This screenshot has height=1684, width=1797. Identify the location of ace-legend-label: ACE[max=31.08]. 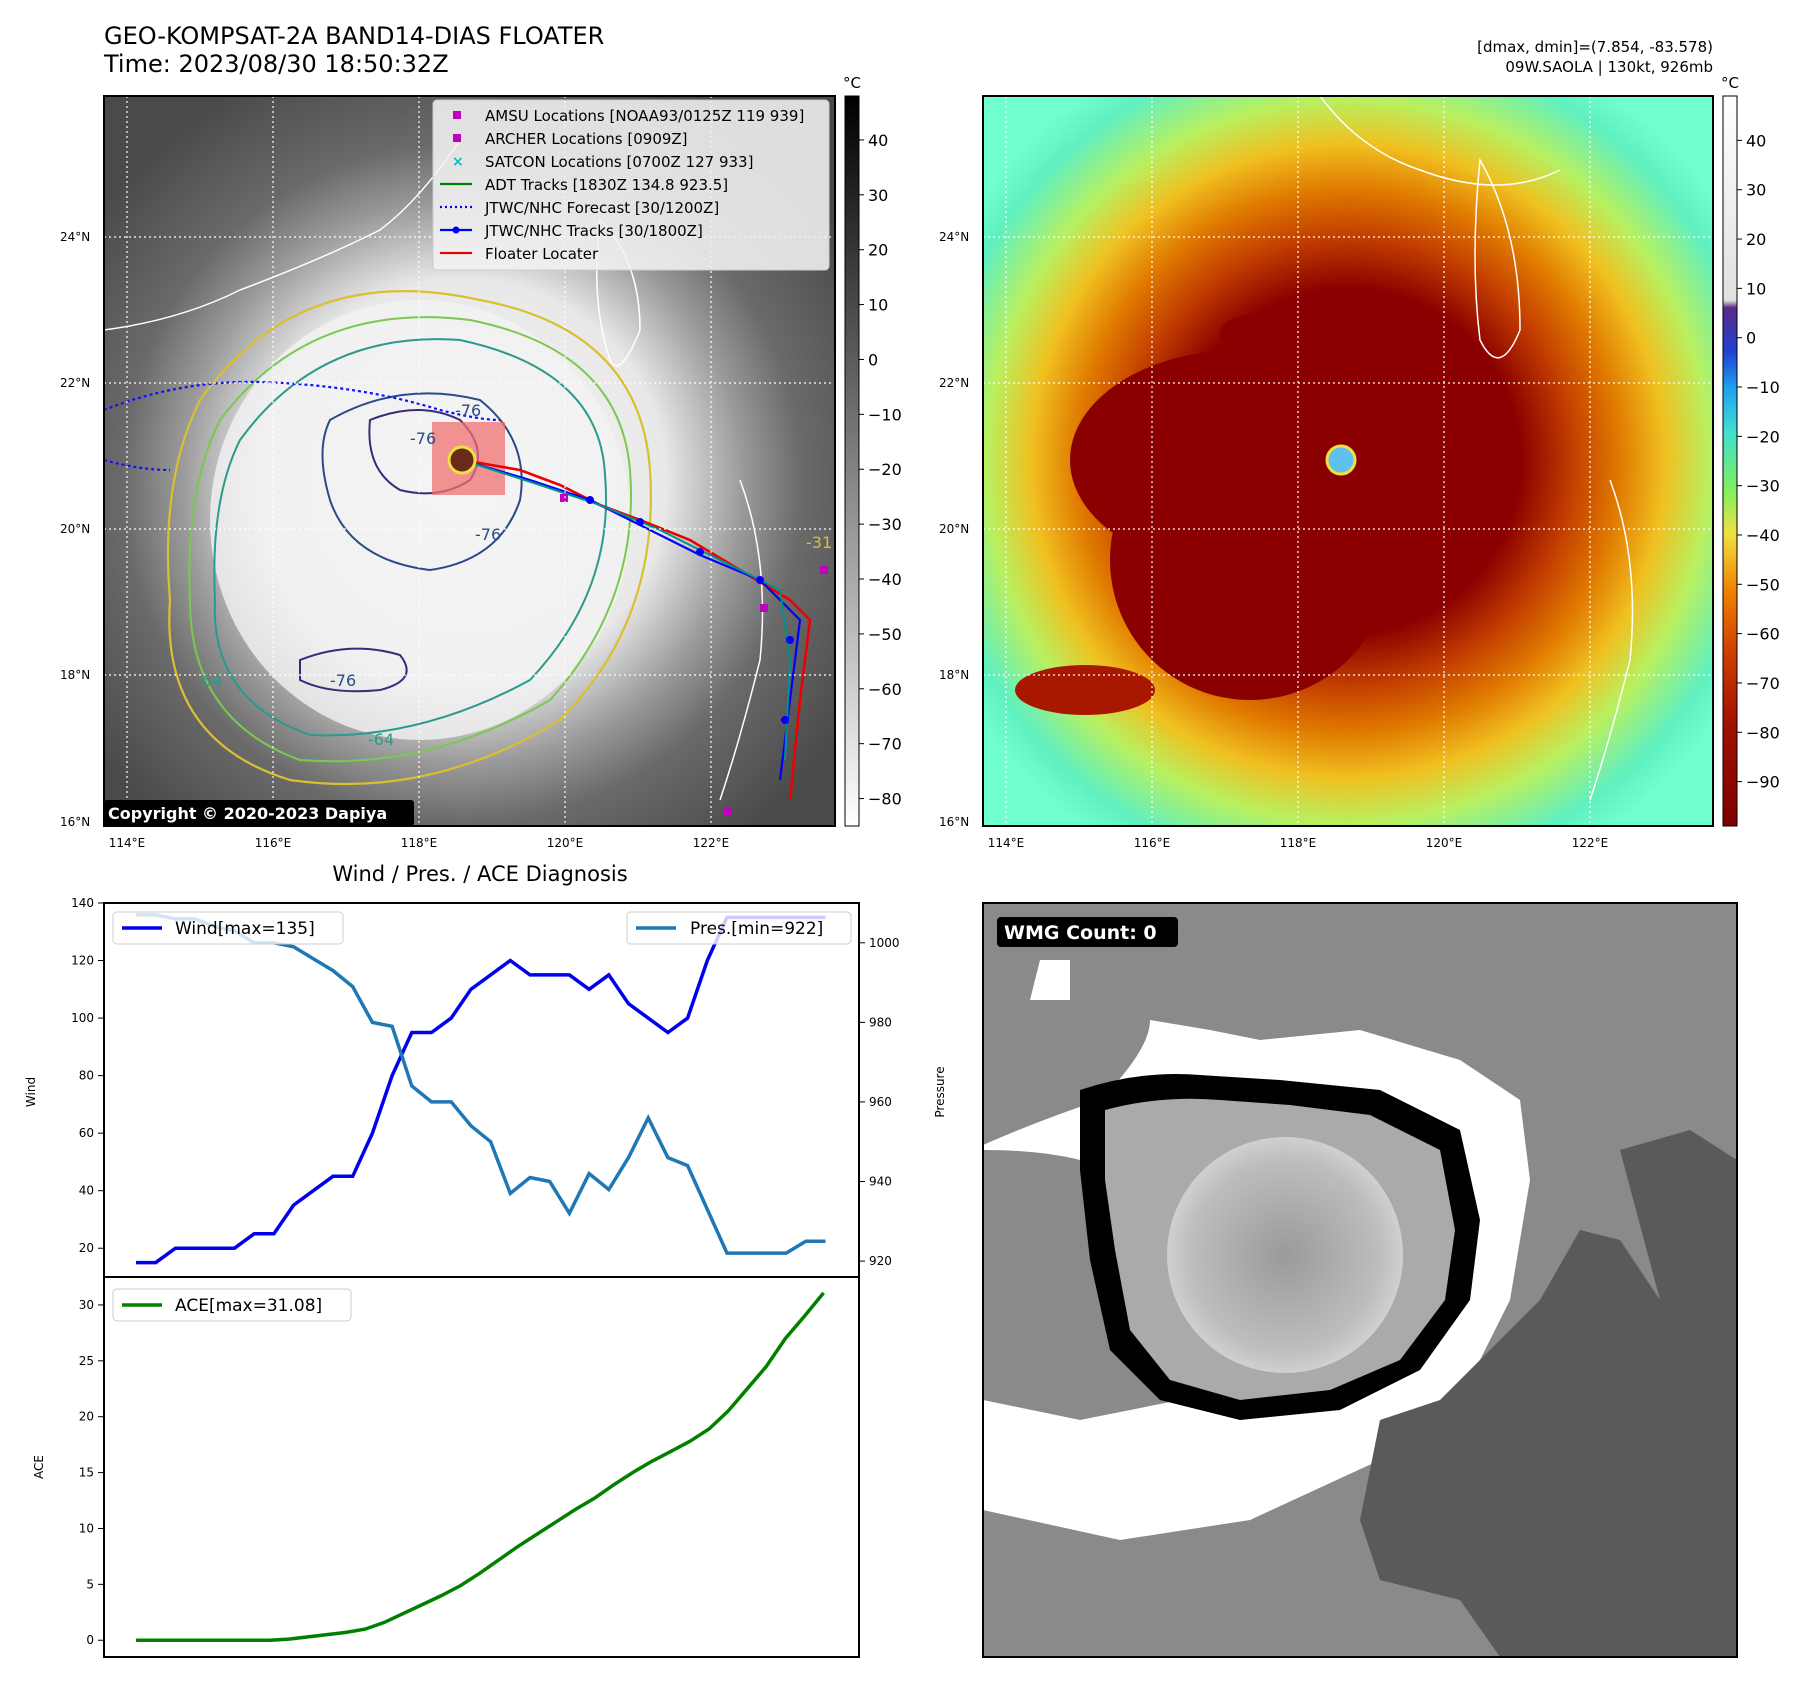
(248, 1306).